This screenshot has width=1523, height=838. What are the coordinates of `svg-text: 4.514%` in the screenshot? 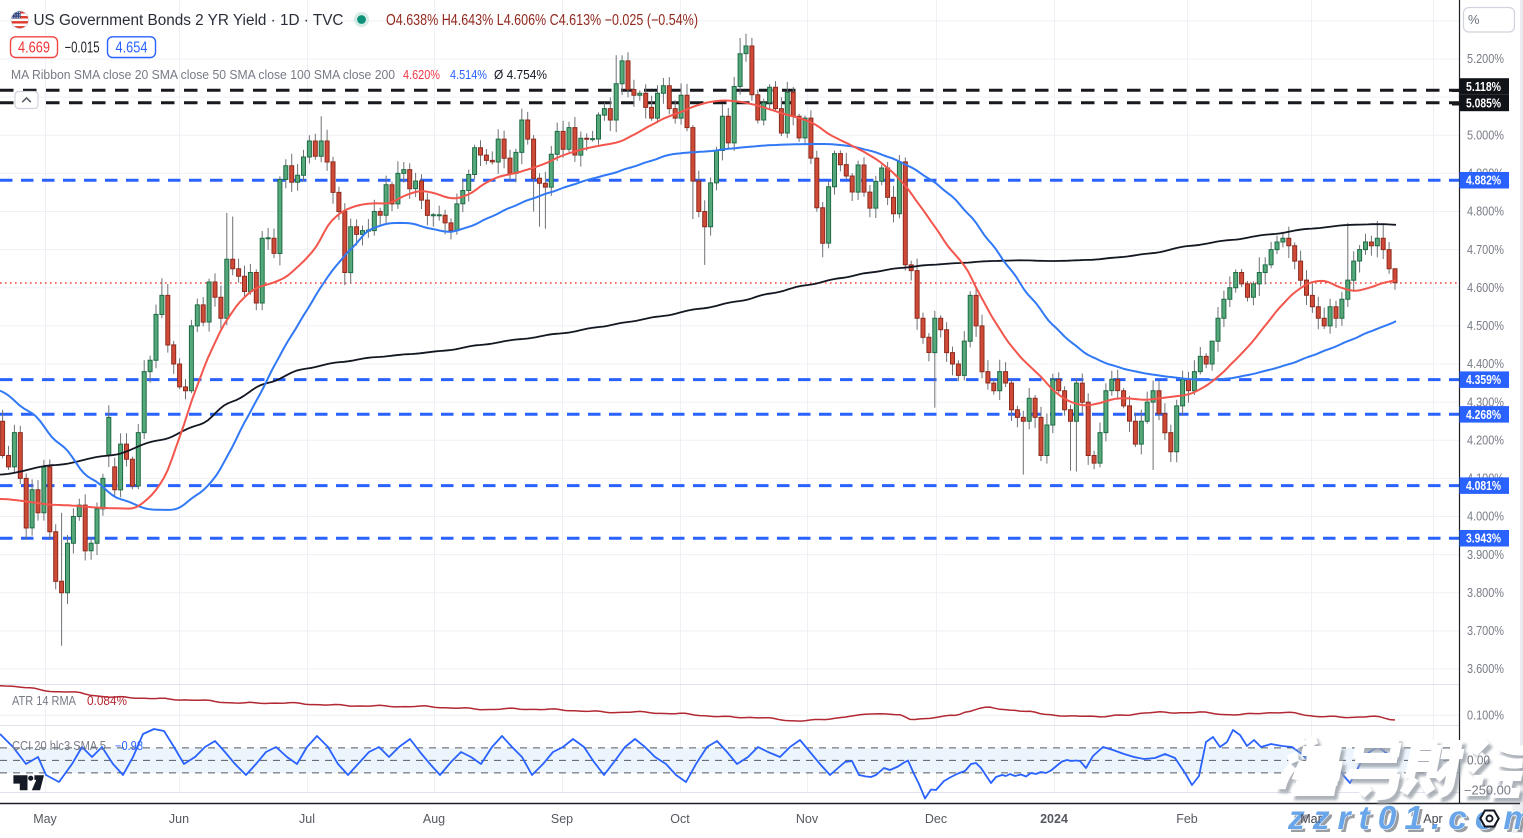 It's located at (468, 75).